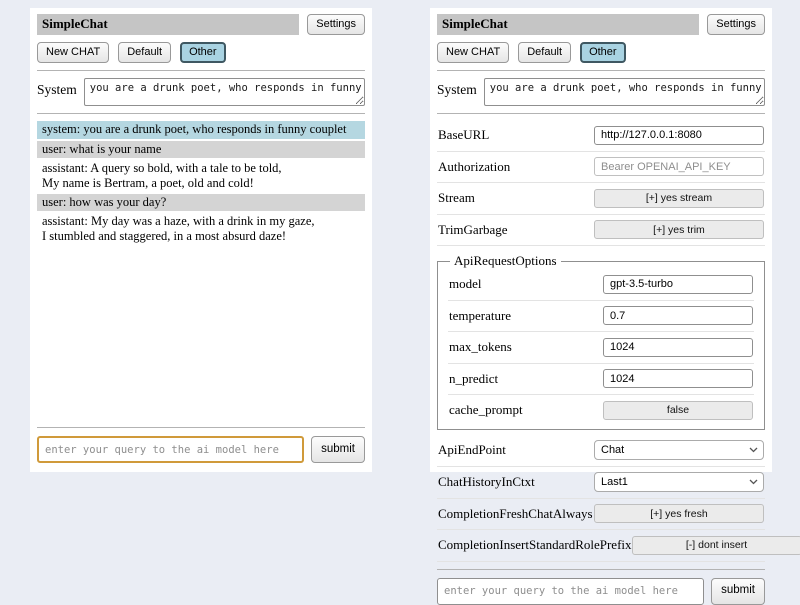  Describe the element at coordinates (679, 514) in the screenshot. I see `completion-fresh-toggle-button: [+] yes fresh` at that location.